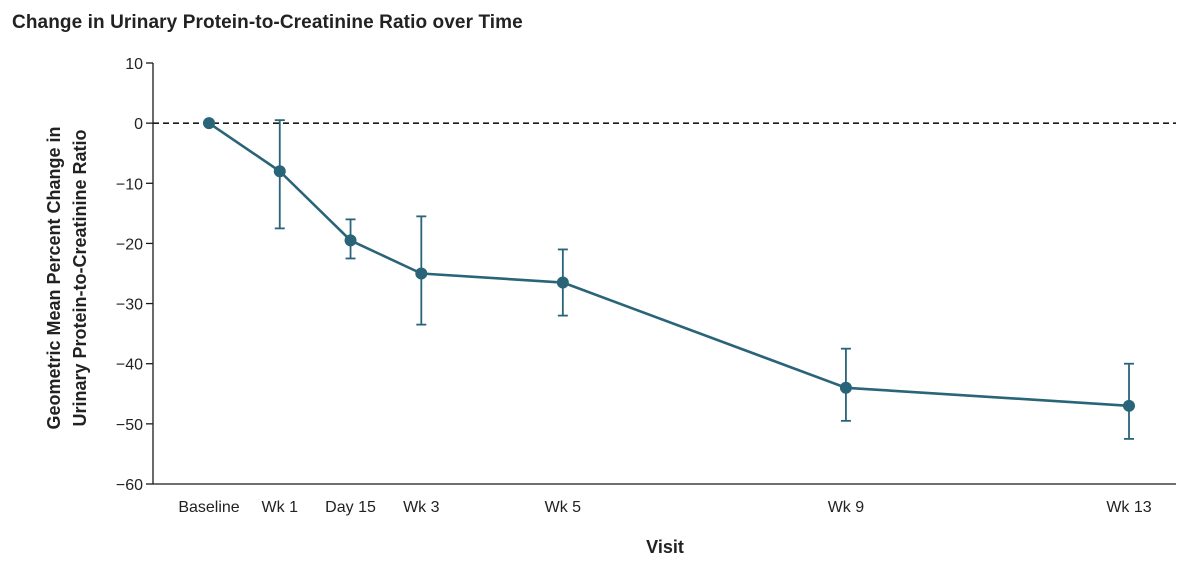  I want to click on x-tick-label: Wk 1, so click(280, 507).